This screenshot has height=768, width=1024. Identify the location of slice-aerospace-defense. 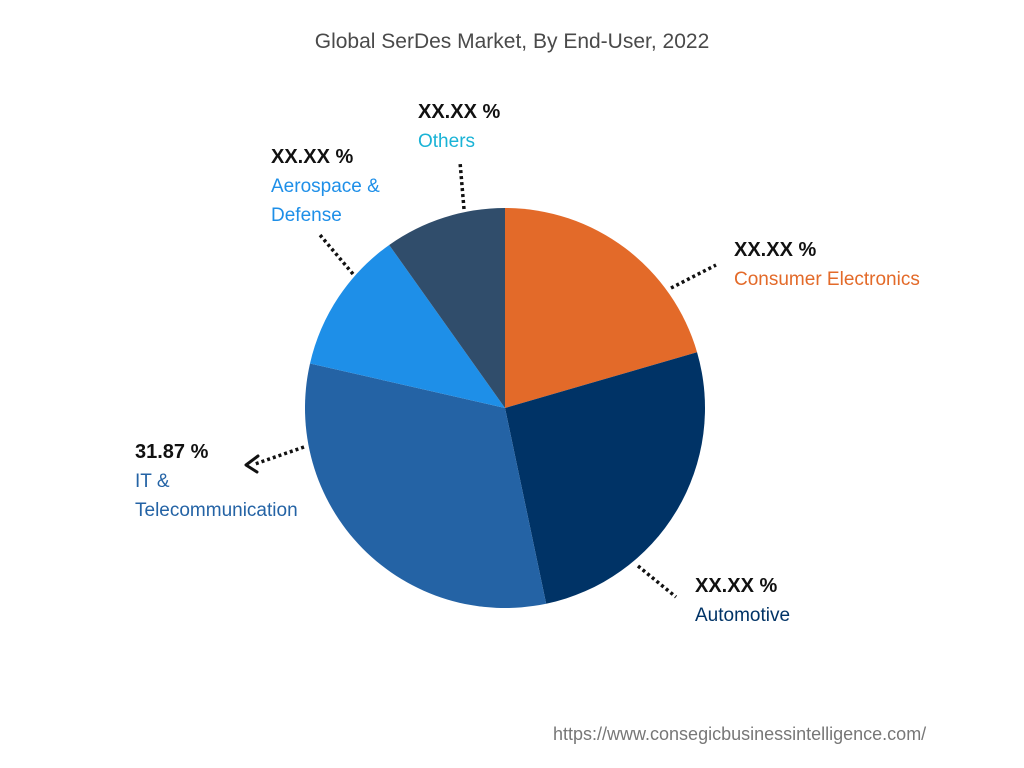
(407, 326).